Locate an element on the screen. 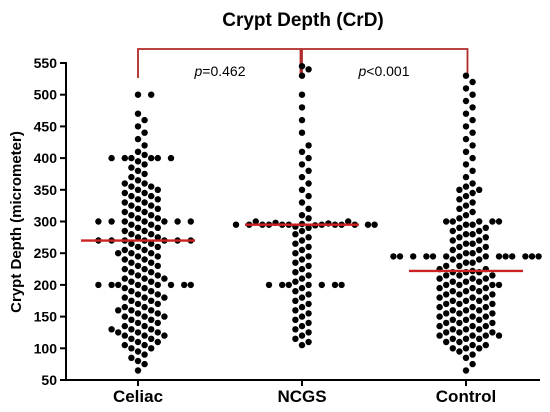  y-tick-label: 50 is located at coordinates (49, 380).